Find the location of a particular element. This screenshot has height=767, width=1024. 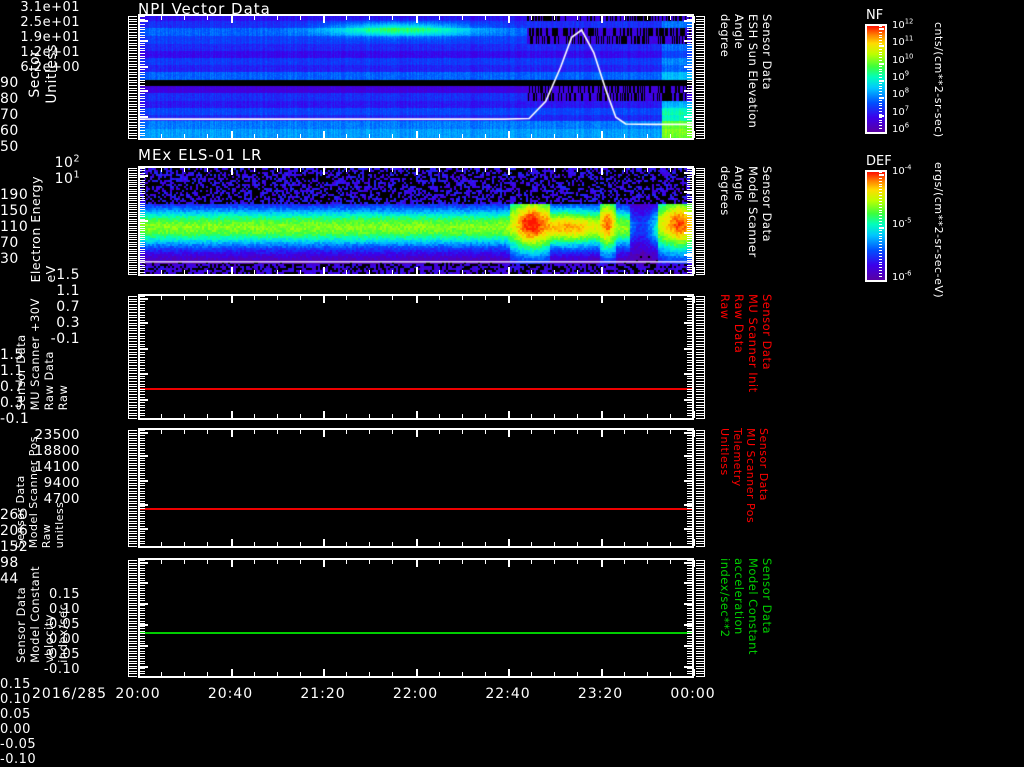

colorbar-tick-label: 10⁻⁴ is located at coordinates (902, 170).